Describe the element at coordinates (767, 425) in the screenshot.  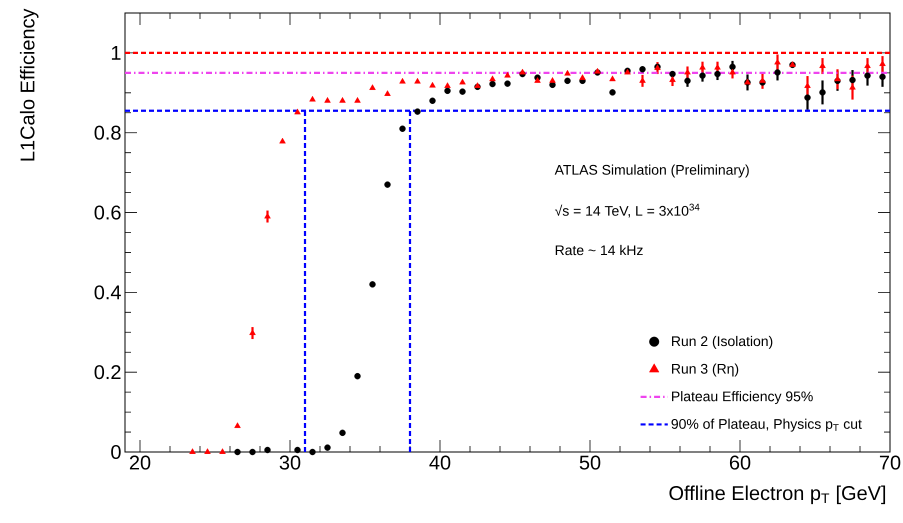
I see `legend-label: 90% of Plateau, Physics p$_{T}$ cut` at that location.